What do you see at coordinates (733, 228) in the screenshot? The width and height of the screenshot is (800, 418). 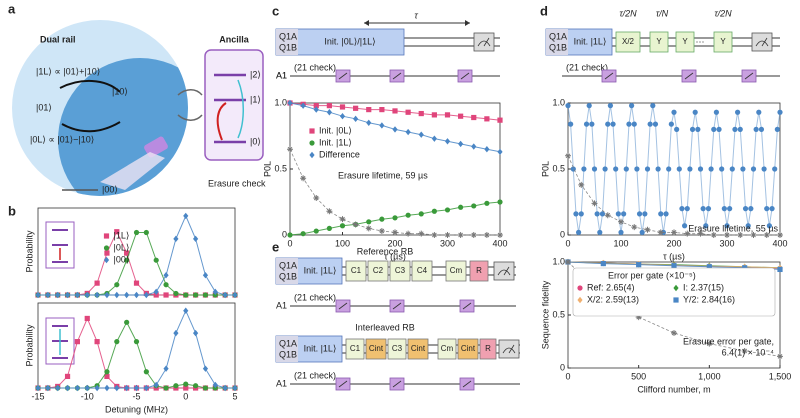 I see `annotation: Erasure lifetime, 55 µs` at bounding box center [733, 228].